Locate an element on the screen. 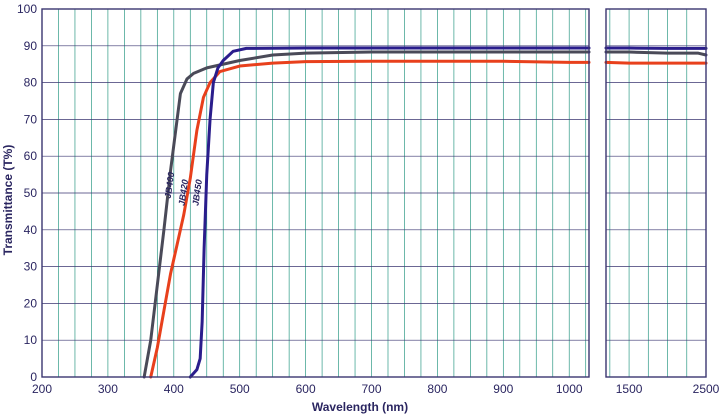 The image size is (721, 417). y-tick-label: 100 is located at coordinates (27, 9).